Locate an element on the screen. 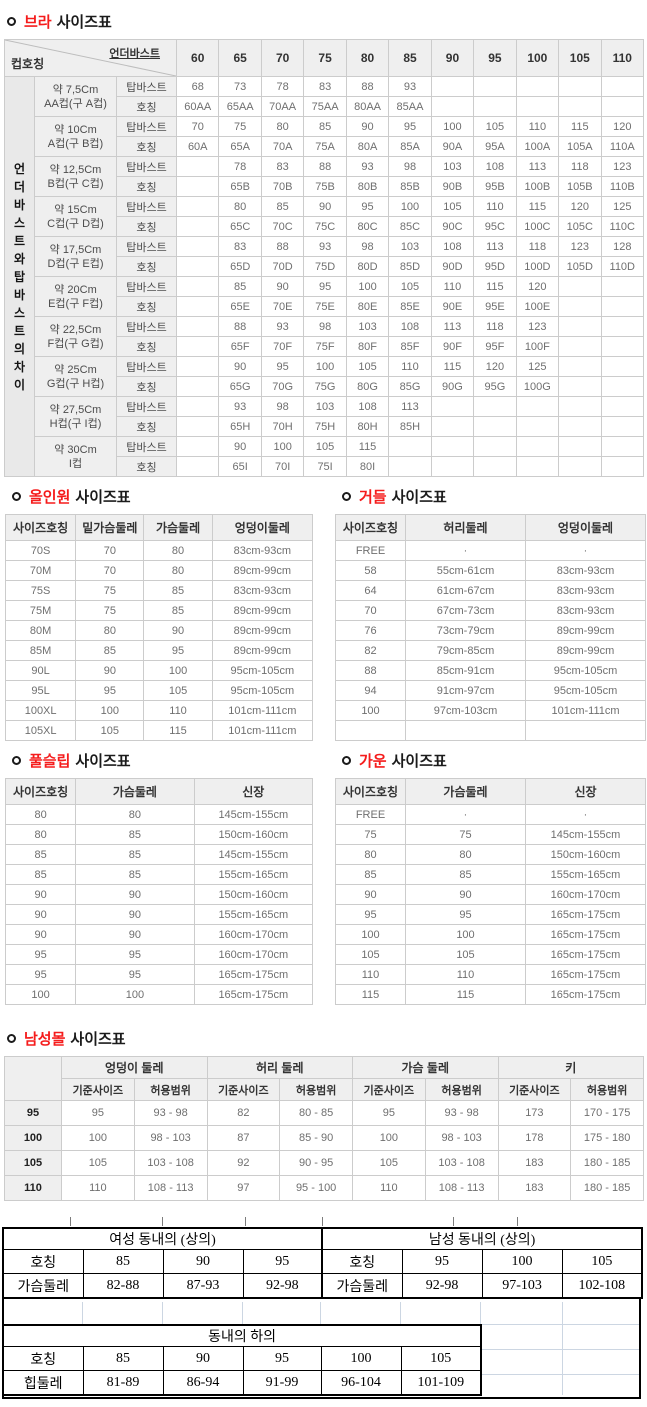 The width and height of the screenshot is (647, 1407). cell: 101cm-111cm is located at coordinates (585, 710).